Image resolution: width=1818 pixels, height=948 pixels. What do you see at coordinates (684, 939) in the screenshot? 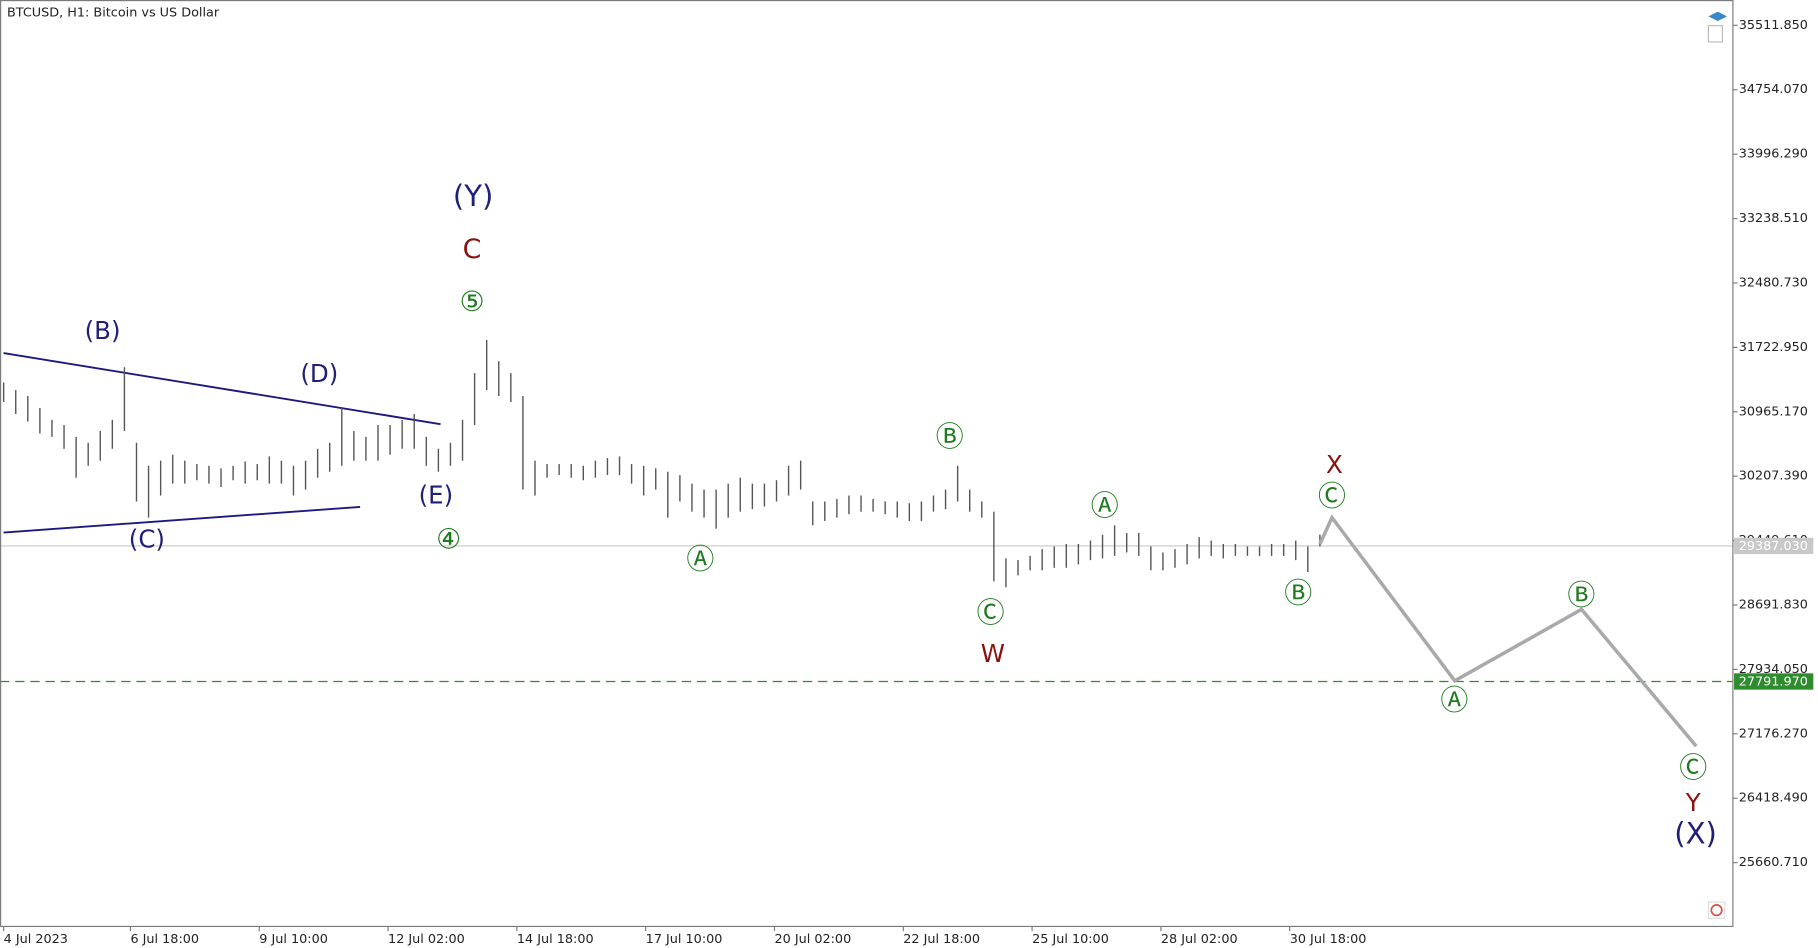
I see `x-tick-label: 17 Jul 10:00` at bounding box center [684, 939].